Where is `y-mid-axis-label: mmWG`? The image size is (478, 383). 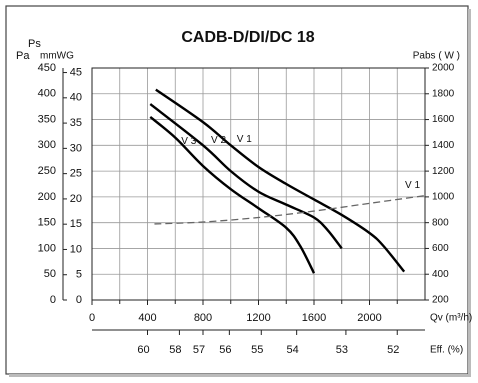
y-mid-axis-label: mmWG is located at coordinates (57, 56).